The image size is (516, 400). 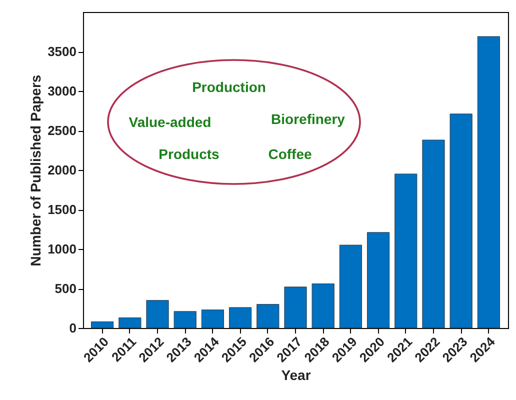 What do you see at coordinates (62, 130) in the screenshot?
I see `y-tick-label: 2500` at bounding box center [62, 130].